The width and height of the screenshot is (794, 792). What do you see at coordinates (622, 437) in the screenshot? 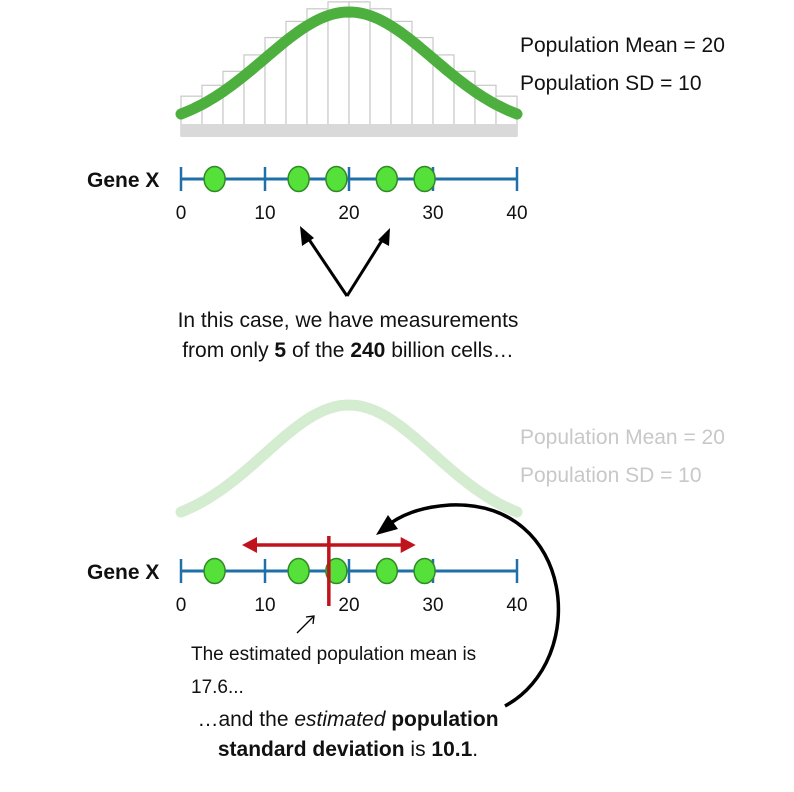
I see `population-mean-label-faded: Population Mean = 20` at bounding box center [622, 437].